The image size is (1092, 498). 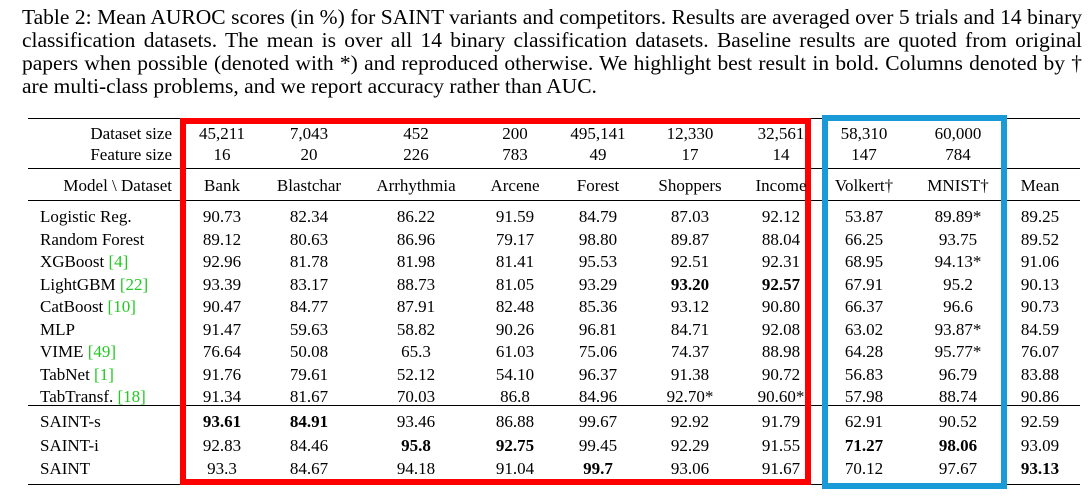 I want to click on score-cell: 70.12, so click(x=864, y=468).